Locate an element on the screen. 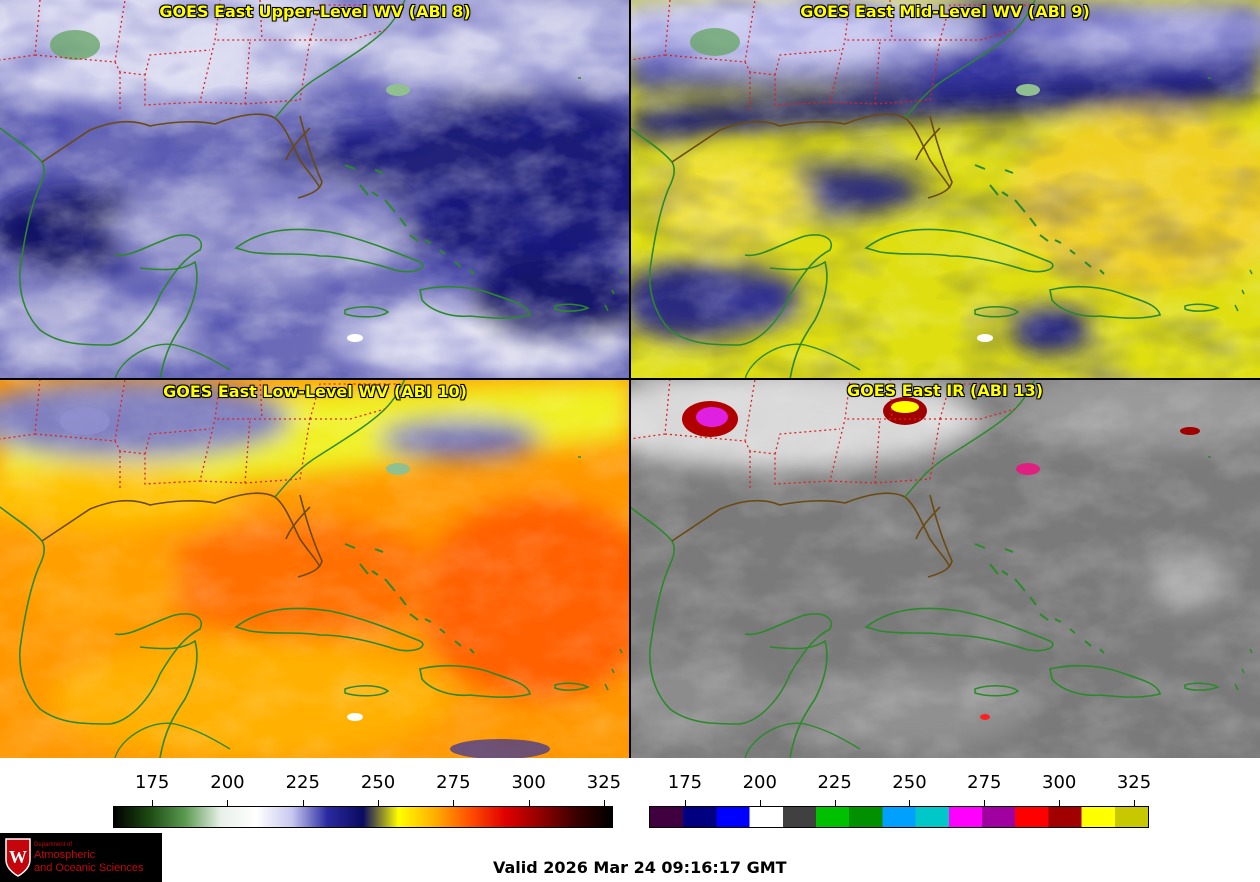 The image size is (1260, 882). ir-tick-label: 175 is located at coordinates (685, 782).